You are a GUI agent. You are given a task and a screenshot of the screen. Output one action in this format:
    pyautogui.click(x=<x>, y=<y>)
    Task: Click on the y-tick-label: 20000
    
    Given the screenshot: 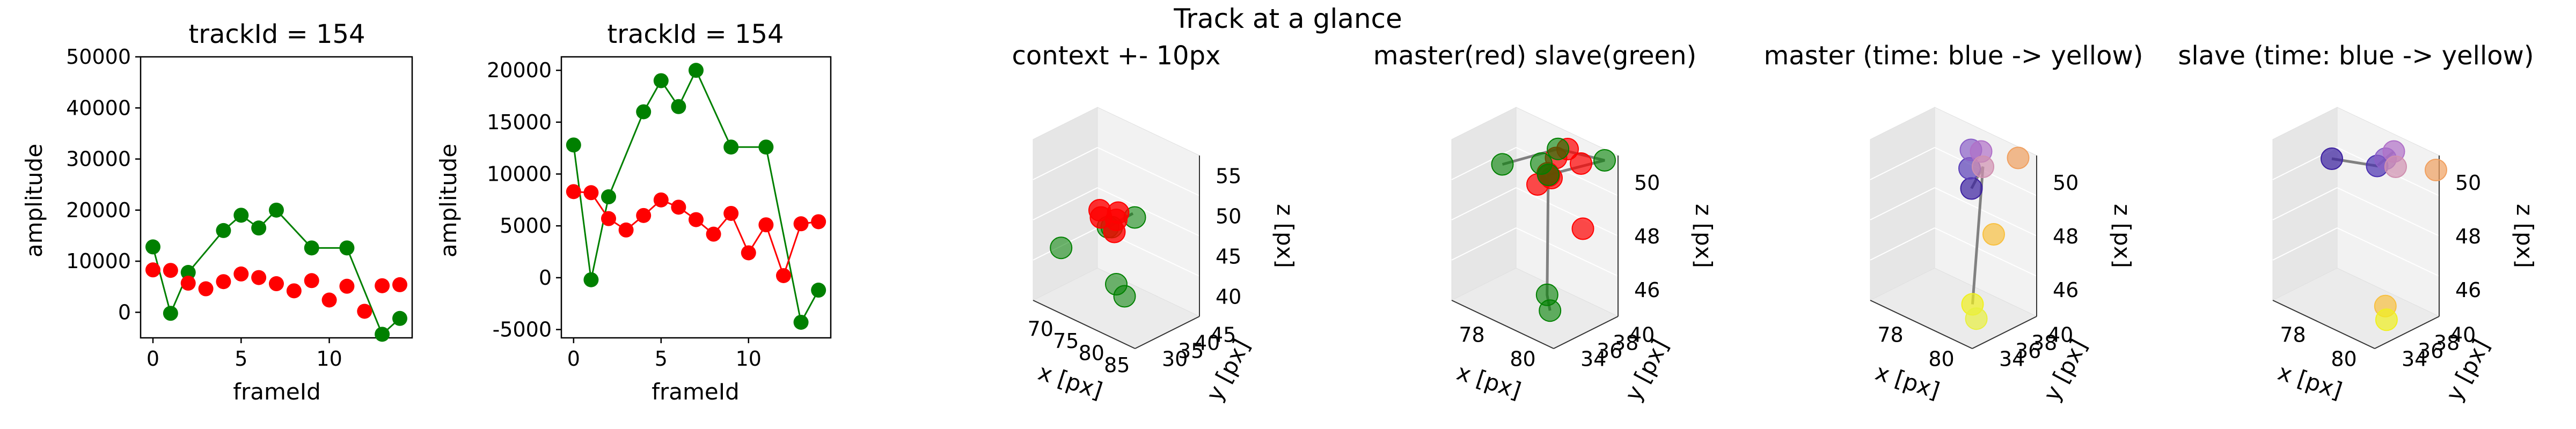 What is the action you would take?
    pyautogui.click(x=98, y=210)
    